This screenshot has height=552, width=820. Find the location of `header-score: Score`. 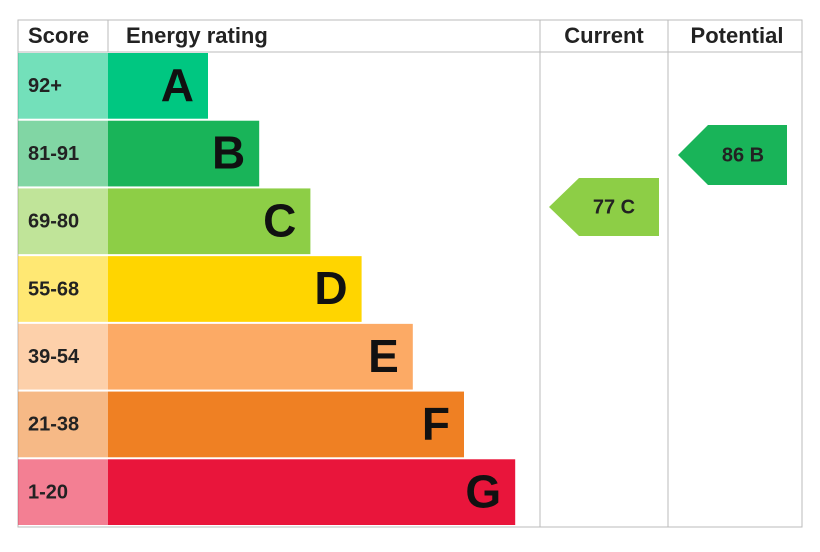

header-score: Score is located at coordinates (58, 35).